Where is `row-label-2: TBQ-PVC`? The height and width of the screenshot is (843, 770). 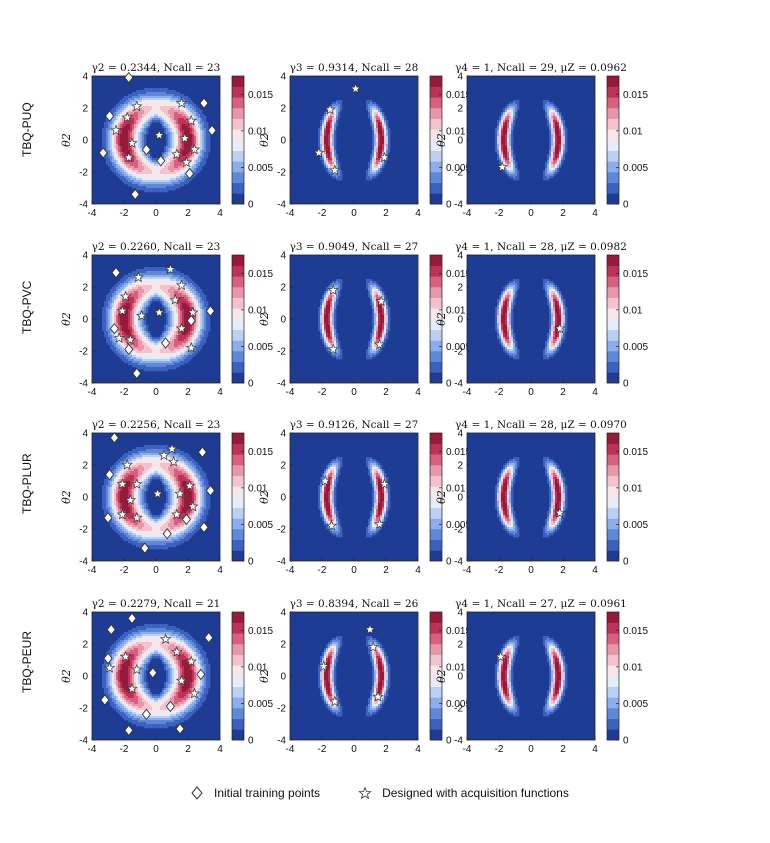
row-label-2: TBQ-PVC is located at coordinates (27, 307).